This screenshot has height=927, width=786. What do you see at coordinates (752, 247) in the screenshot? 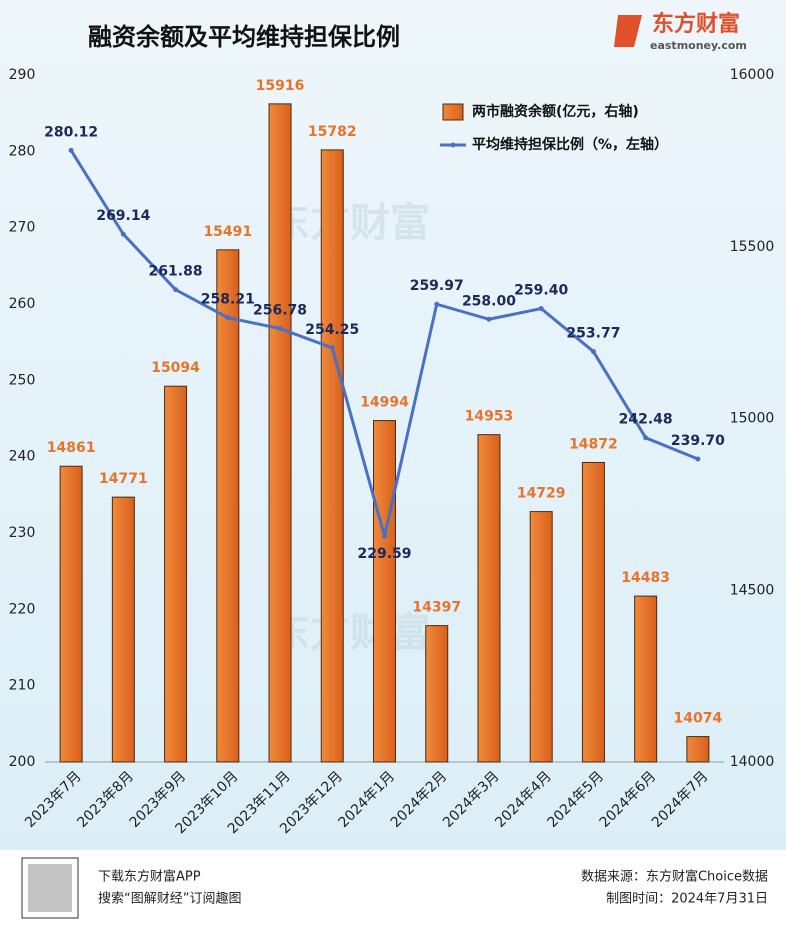
I see `y2-tick-label: 15500` at bounding box center [752, 247].